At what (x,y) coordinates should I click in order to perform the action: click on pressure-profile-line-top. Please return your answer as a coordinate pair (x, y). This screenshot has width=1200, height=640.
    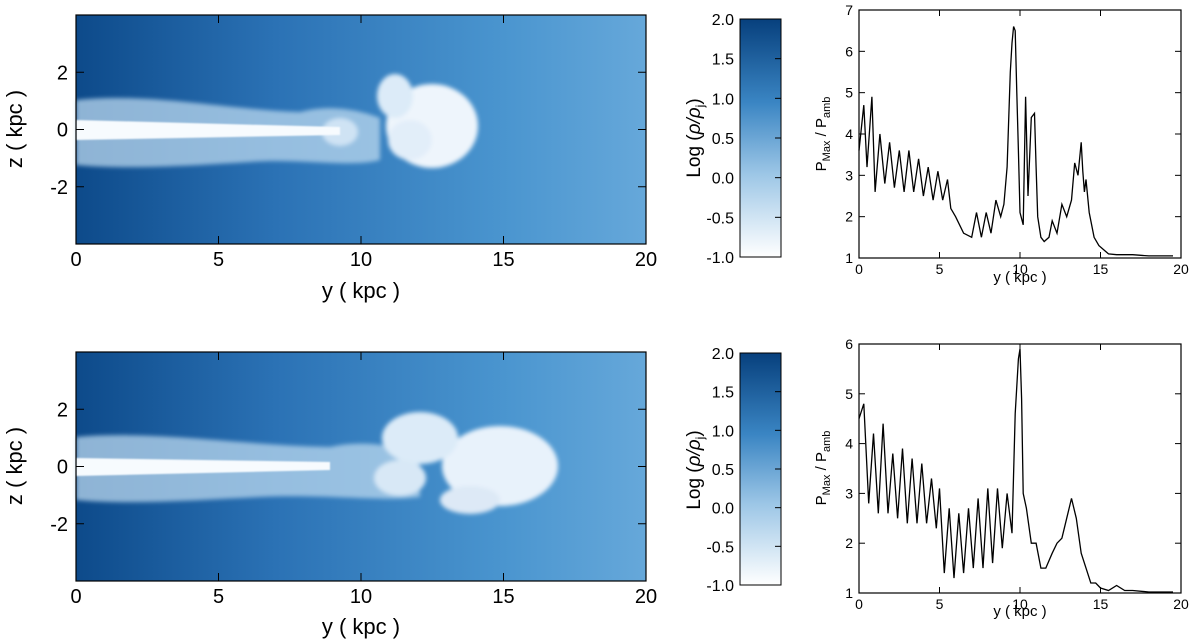
    Looking at the image, I should click on (1015, 141).